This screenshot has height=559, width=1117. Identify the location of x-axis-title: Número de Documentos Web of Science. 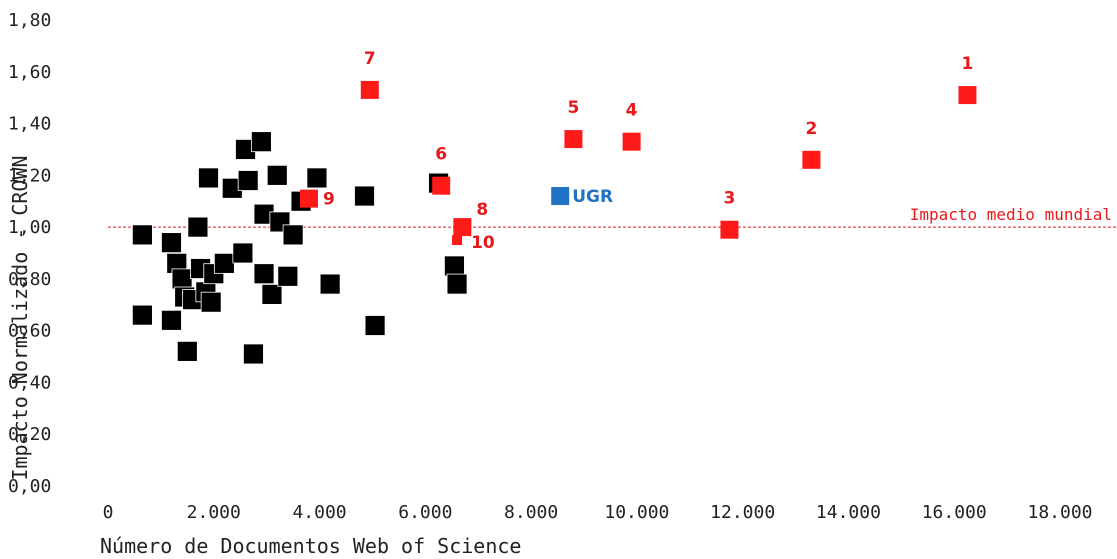
(310, 546).